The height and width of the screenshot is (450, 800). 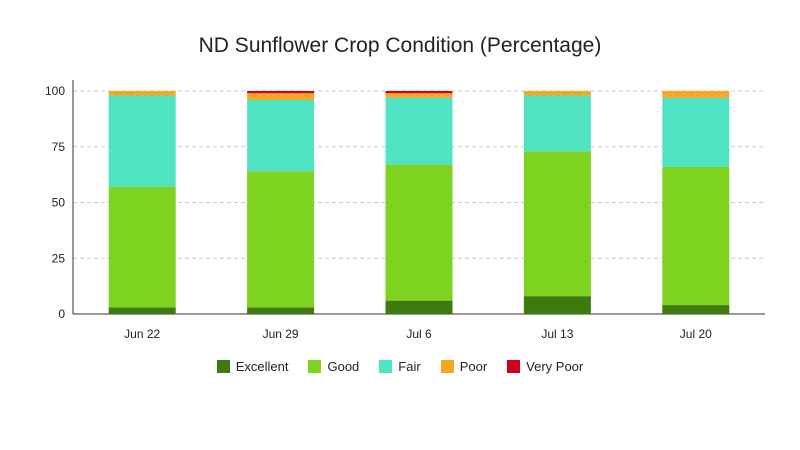 I want to click on x-tick-label: Jul 20, so click(x=696, y=334).